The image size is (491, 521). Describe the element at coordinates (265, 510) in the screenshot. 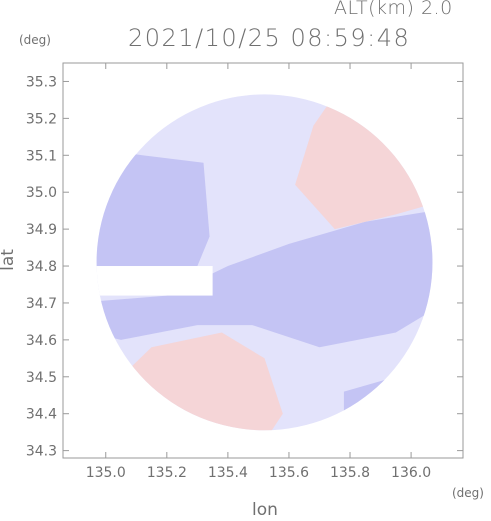

I see `x-axis-label: lon` at that location.